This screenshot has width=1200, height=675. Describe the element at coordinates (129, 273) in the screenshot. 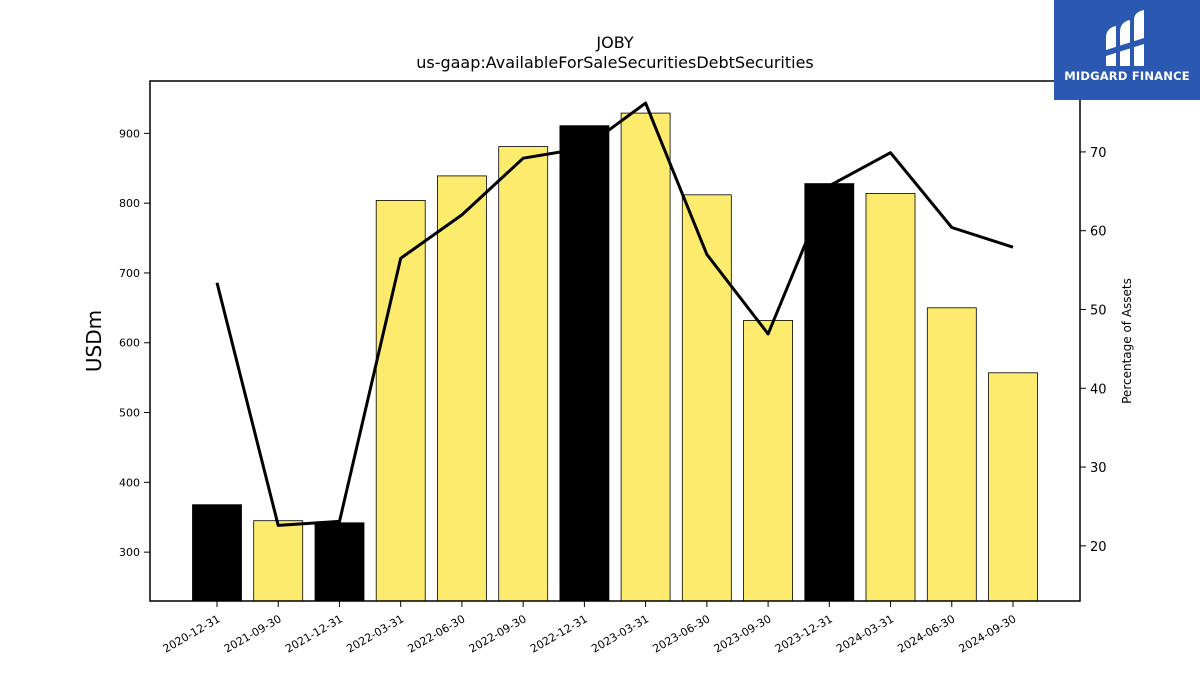

I see `y-tick-label-700: 700` at that location.